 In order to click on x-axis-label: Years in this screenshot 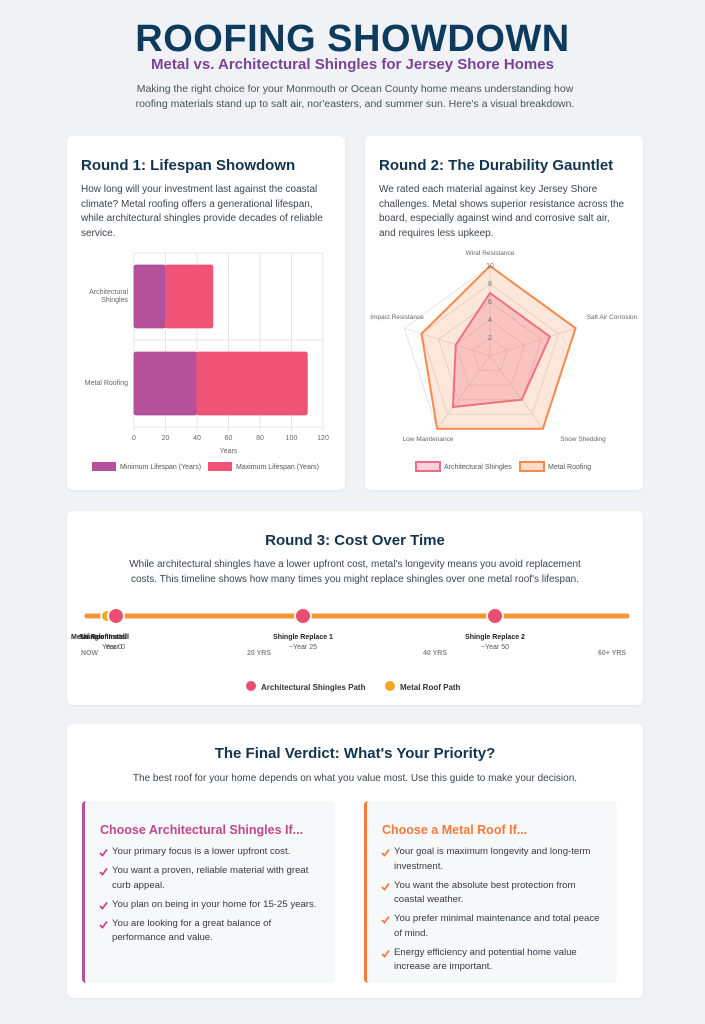, I will do `click(229, 451)`.